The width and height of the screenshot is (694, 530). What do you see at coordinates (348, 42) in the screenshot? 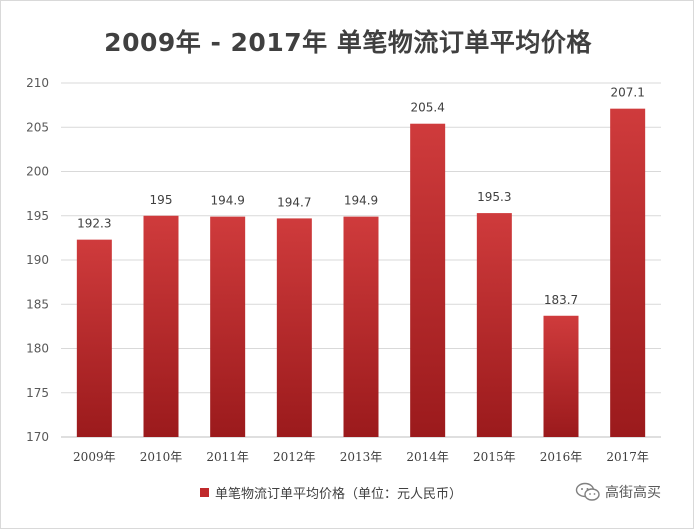
I see `chart-title: 2009年 - 2017年 单笔物流订单平均价格` at bounding box center [348, 42].